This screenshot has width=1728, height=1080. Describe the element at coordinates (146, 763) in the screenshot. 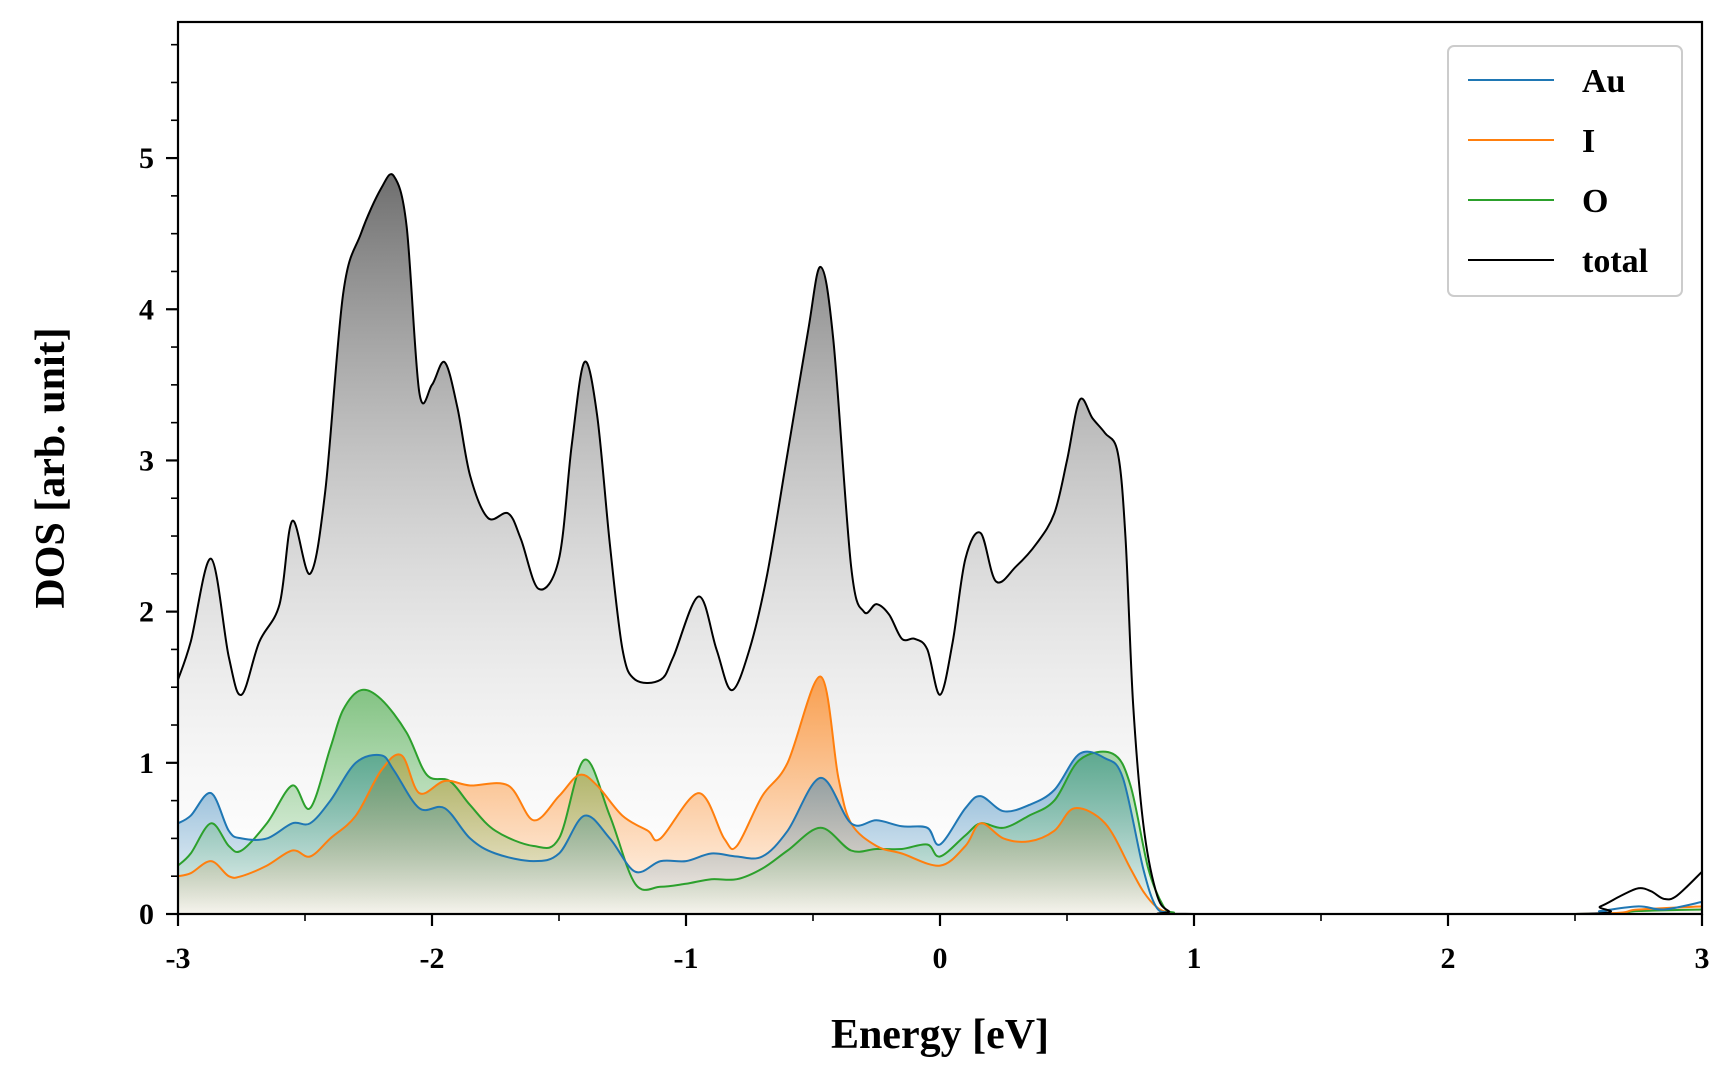

I see `y-tick-label: 1` at that location.